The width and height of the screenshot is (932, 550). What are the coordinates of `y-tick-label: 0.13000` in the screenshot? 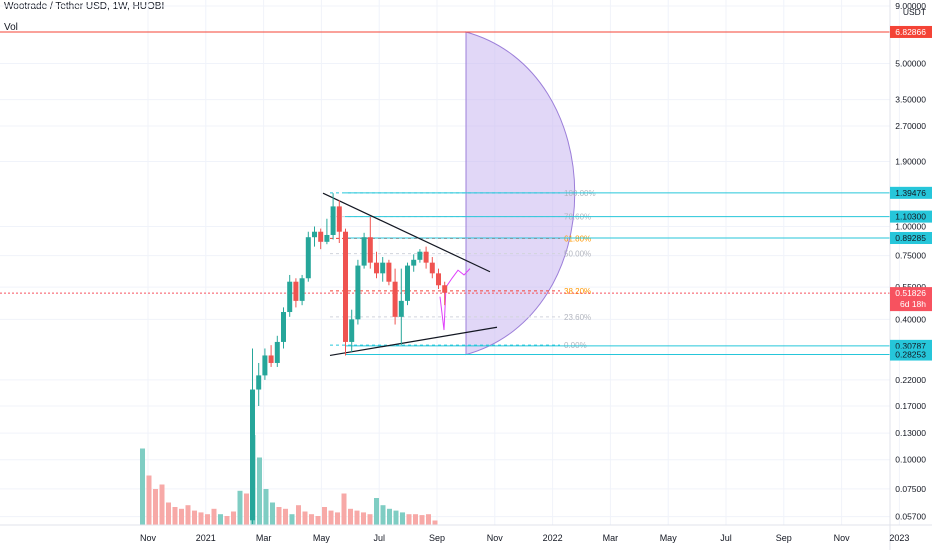 It's located at (910, 433).